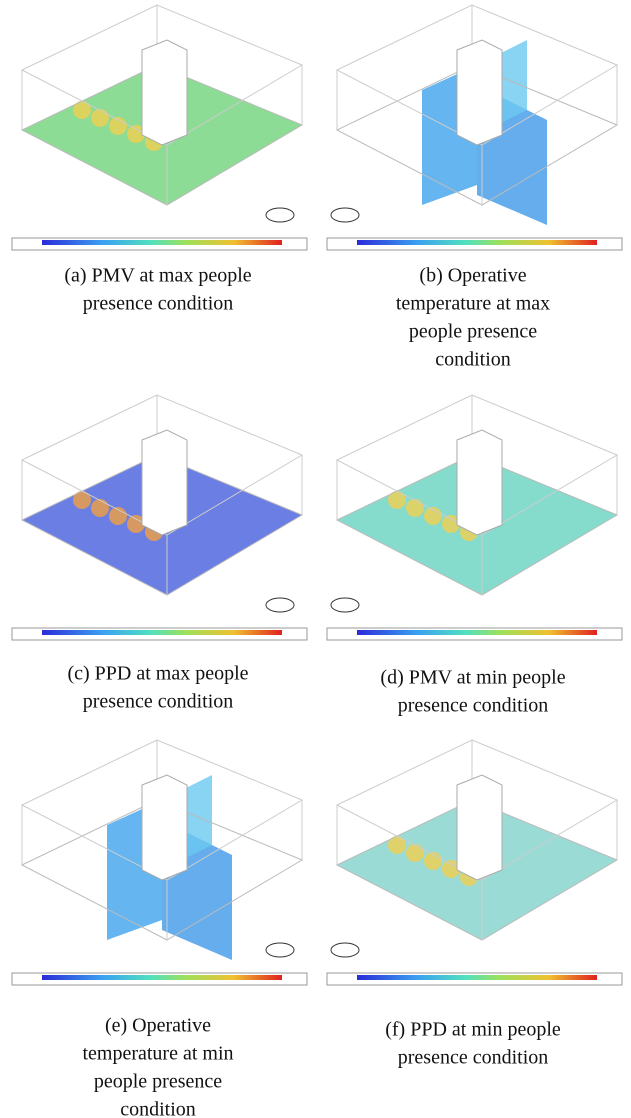  I want to click on caption-line: temperature at max, so click(473, 304).